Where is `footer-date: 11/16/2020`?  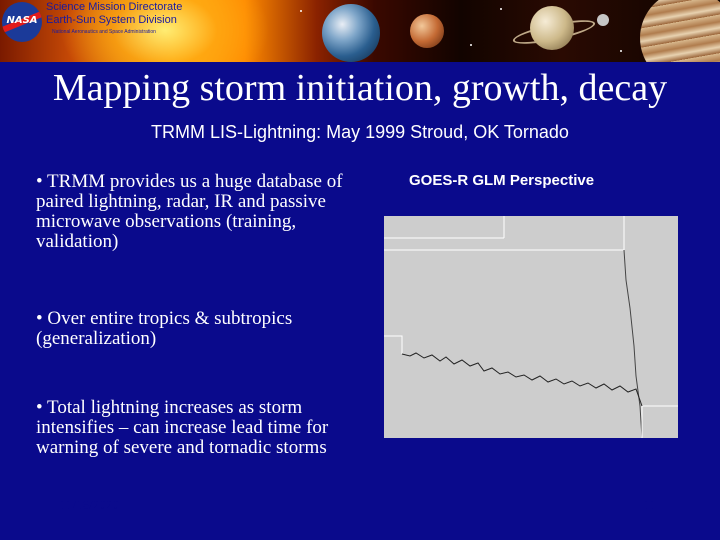 footer-date: 11/16/2020 is located at coordinates (89, 504).